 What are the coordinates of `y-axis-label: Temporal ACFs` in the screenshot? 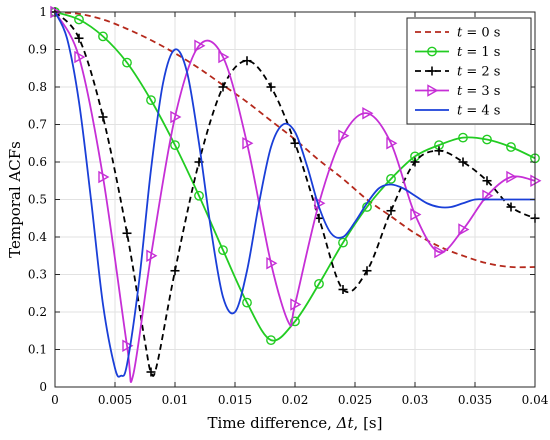 It's located at (15, 199).